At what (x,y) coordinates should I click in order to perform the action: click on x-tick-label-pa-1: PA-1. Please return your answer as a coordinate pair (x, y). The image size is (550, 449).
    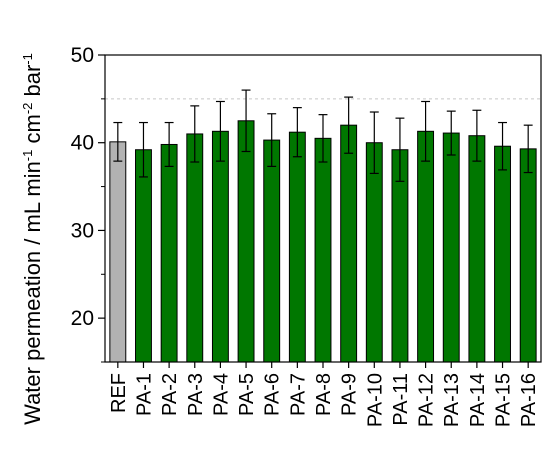
    Looking at the image, I should click on (144, 394).